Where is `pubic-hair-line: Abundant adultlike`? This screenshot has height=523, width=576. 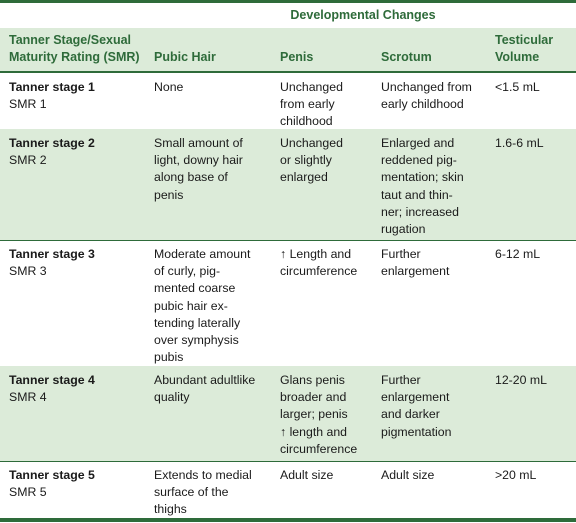 pubic-hair-line: Abundant adultlike is located at coordinates (205, 380).